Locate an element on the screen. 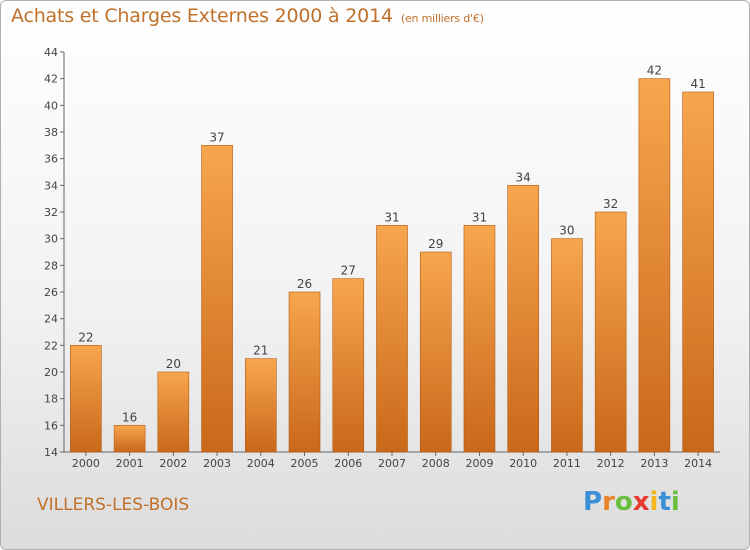 Image resolution: width=750 pixels, height=550 pixels. x-tick-label: 2012 is located at coordinates (611, 463).